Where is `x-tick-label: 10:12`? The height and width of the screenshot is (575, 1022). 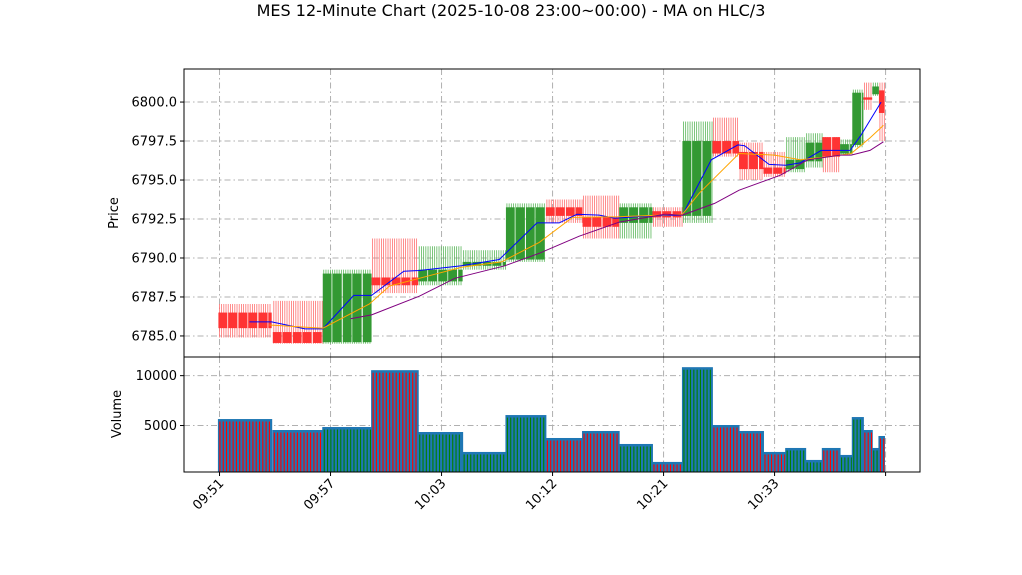
x-tick-label: 10:12 is located at coordinates (541, 494).